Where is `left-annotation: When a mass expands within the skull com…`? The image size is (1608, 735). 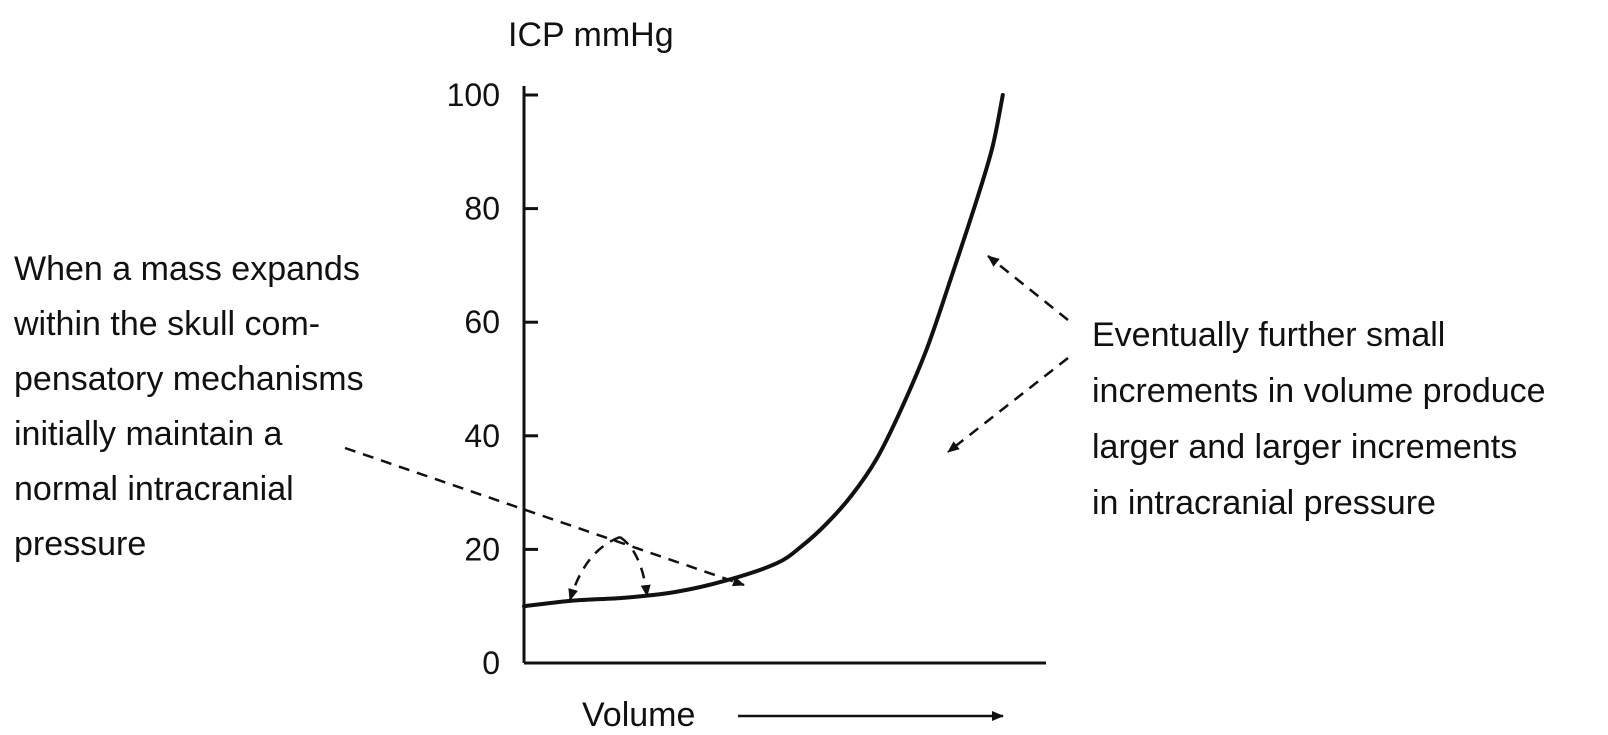 left-annotation: When a mass expands within the skull com… is located at coordinates (188, 406).